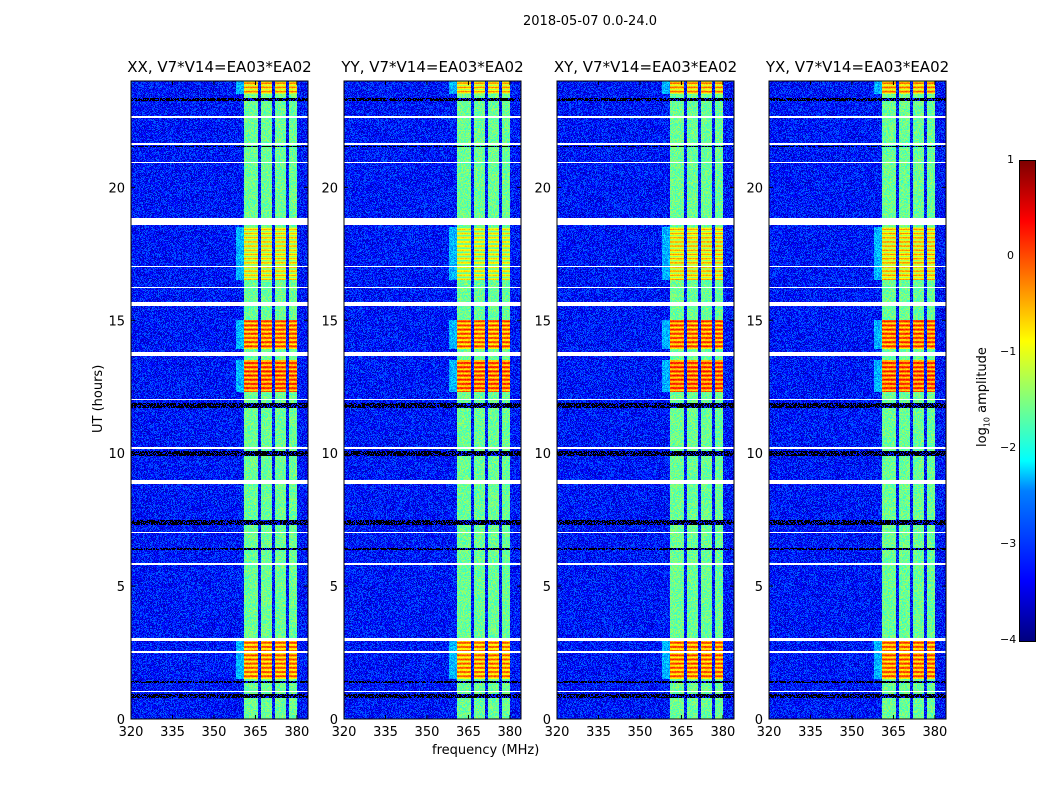 The image size is (1050, 800). What do you see at coordinates (1008, 639) in the screenshot?
I see `colorbar-tick-label: −4` at bounding box center [1008, 639].